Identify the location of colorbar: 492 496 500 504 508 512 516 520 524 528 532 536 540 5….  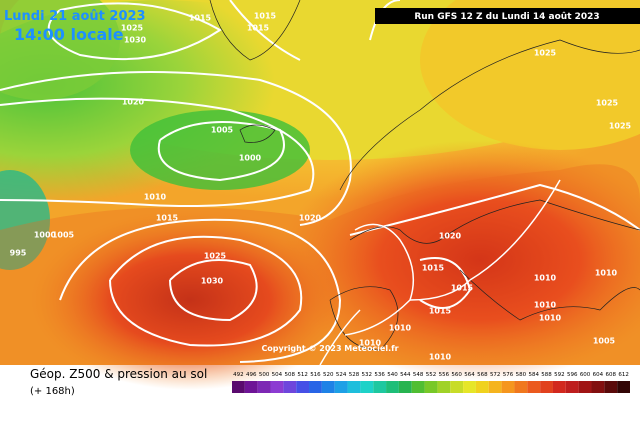
(431, 382).